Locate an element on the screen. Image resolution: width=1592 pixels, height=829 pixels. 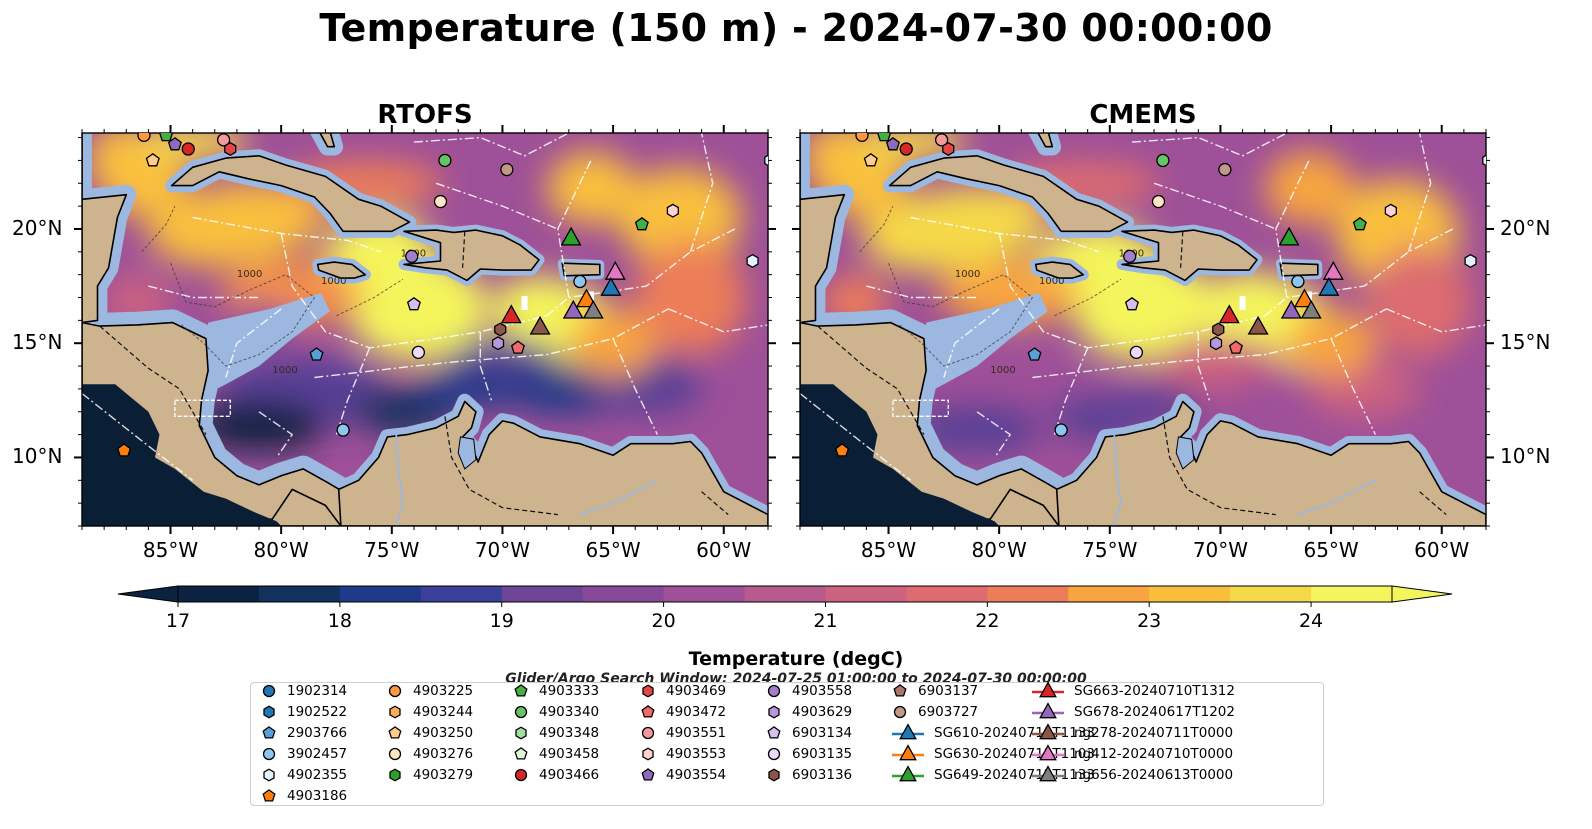
legend-item: 6903136 is located at coordinates (809, 775).